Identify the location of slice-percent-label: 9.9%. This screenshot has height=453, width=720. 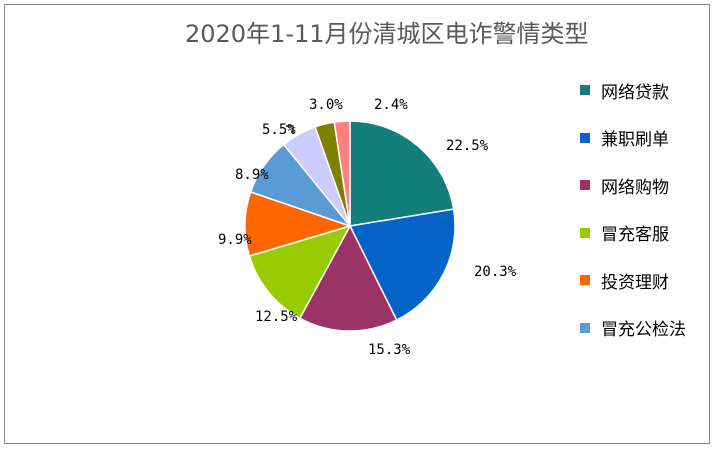
(235, 240).